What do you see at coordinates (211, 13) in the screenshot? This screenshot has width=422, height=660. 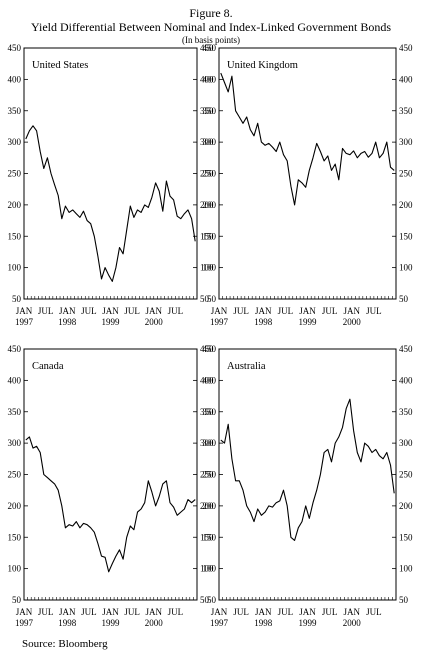 I see `figure-number: Figure 8.` at bounding box center [211, 13].